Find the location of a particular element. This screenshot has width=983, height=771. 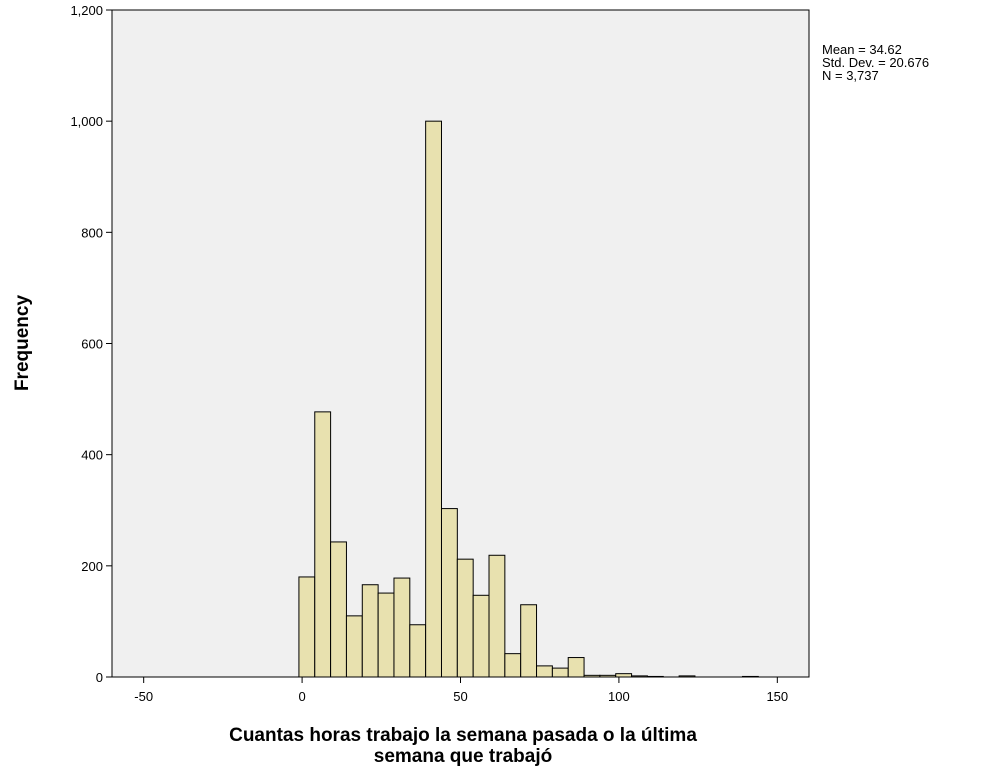

stats-n: N = 3,737 is located at coordinates (850, 75).